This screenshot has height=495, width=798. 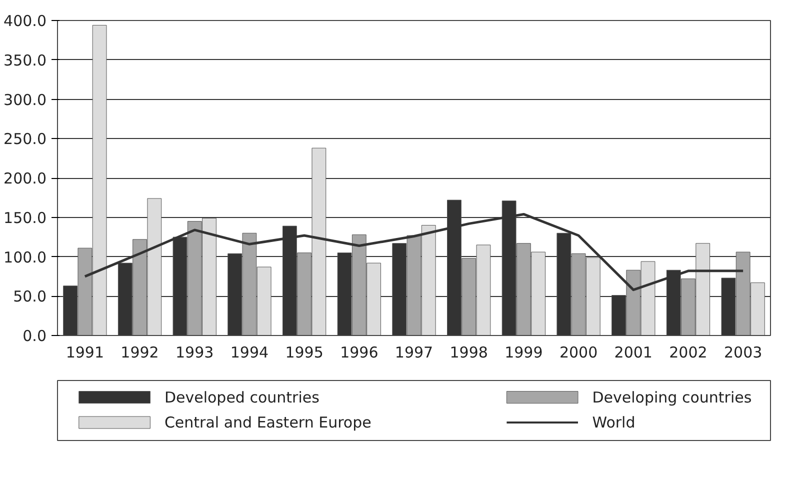 What do you see at coordinates (30, 297) in the screenshot?
I see `y-tick-label: 50.0` at bounding box center [30, 297].